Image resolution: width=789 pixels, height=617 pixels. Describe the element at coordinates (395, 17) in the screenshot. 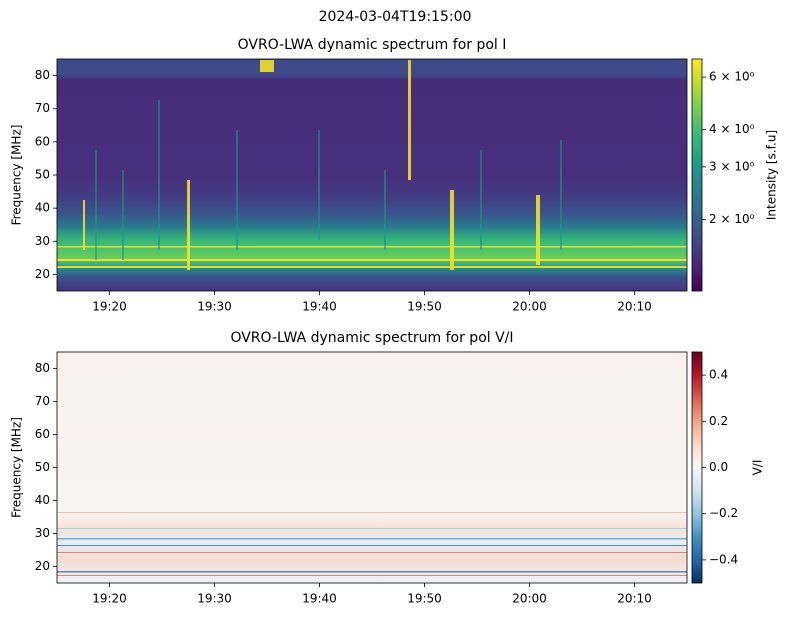

I see `figure-title: 2024-03-04T19:15:00` at that location.